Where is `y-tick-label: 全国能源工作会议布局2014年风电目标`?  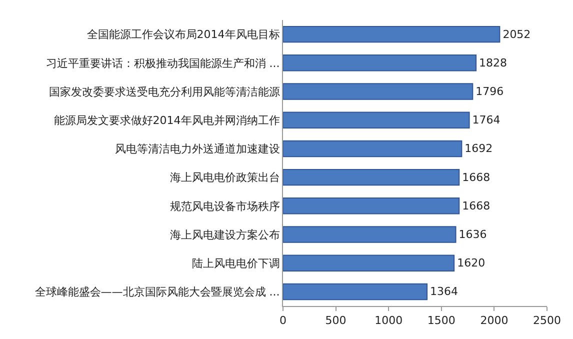
y-tick-label: 全国能源工作会议布局2014年风电目标 is located at coordinates (183, 35).